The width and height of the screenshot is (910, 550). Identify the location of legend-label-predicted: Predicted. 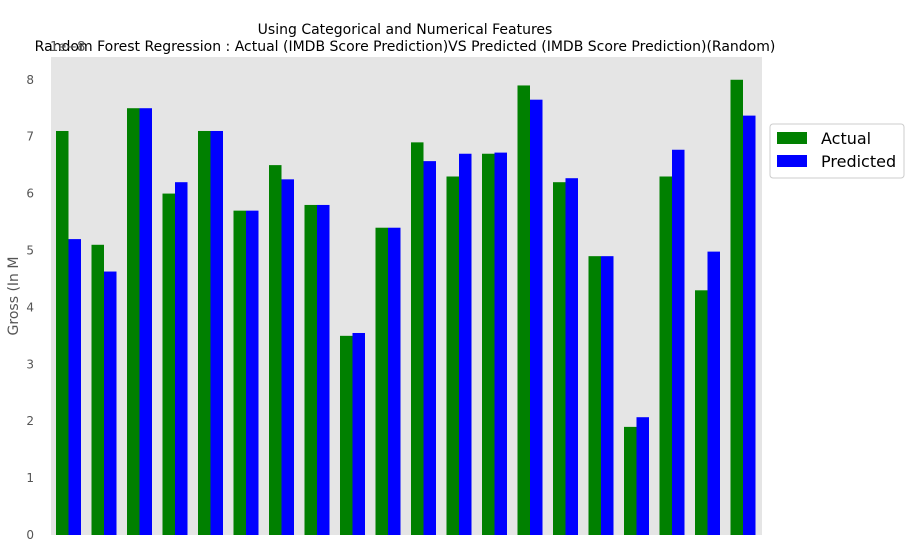
(858, 161).